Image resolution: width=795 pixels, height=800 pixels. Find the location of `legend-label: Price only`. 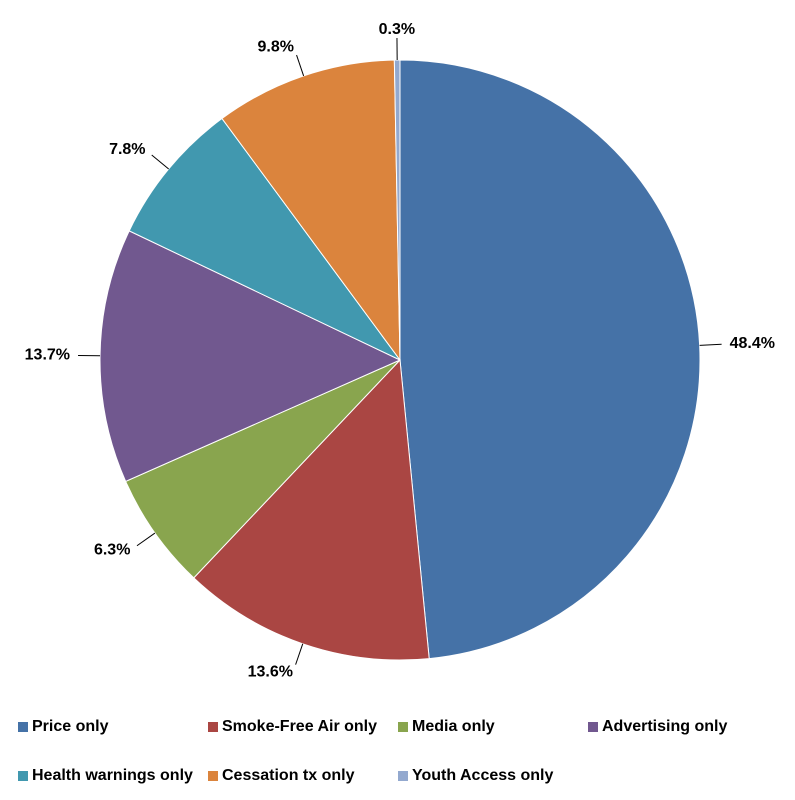

legend-label: Price only is located at coordinates (70, 726).